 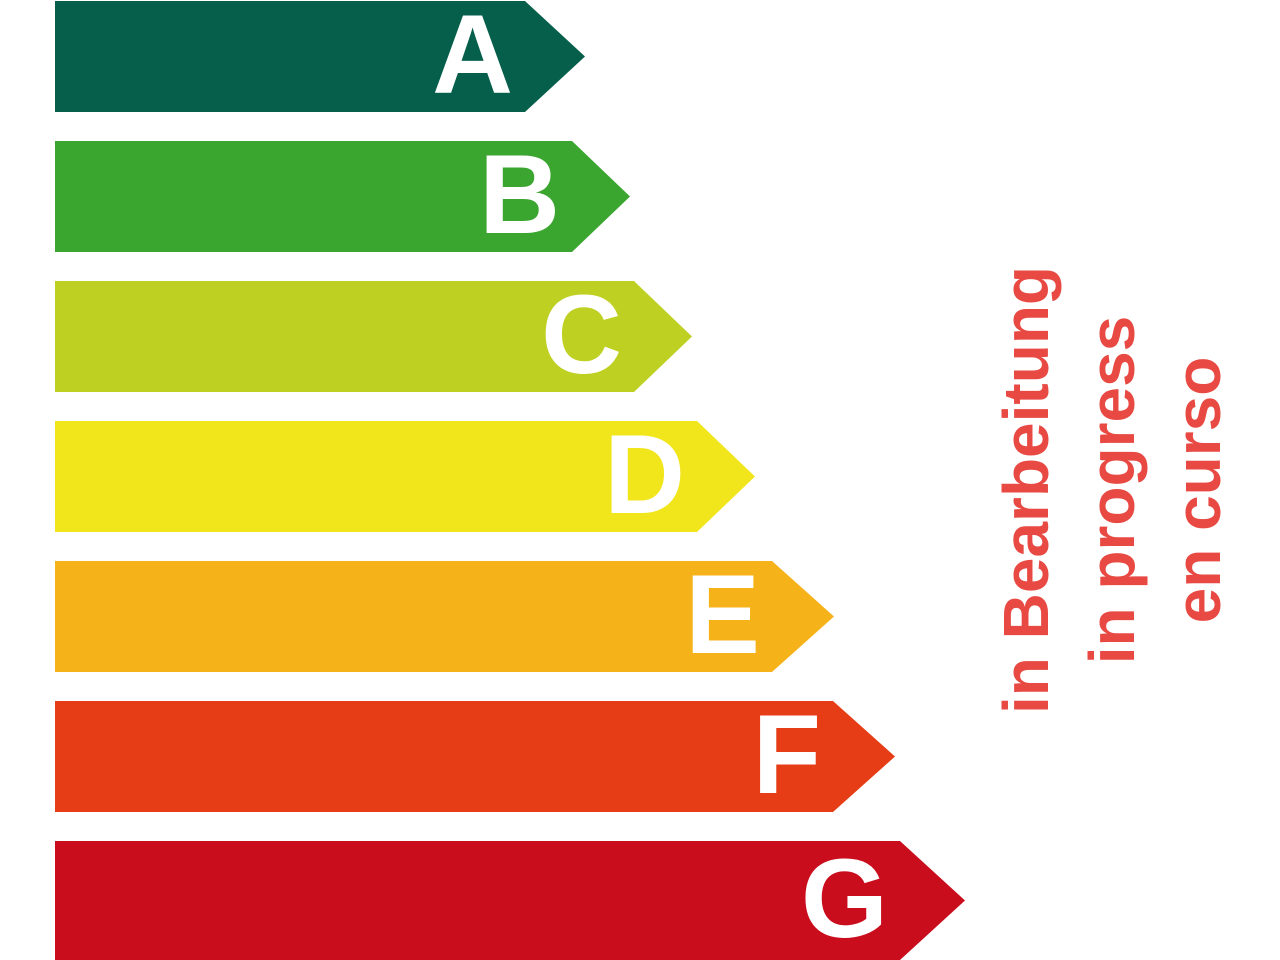 I want to click on arrow-shape-d, so click(x=405, y=476).